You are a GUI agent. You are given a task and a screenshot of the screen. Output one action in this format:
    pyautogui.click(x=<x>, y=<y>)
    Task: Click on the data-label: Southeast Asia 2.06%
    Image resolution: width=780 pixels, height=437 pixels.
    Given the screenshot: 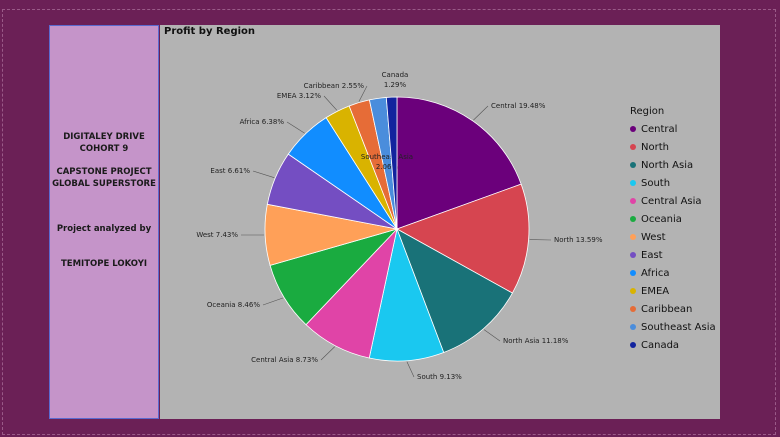 What is the action you would take?
    pyautogui.click(x=387, y=162)
    